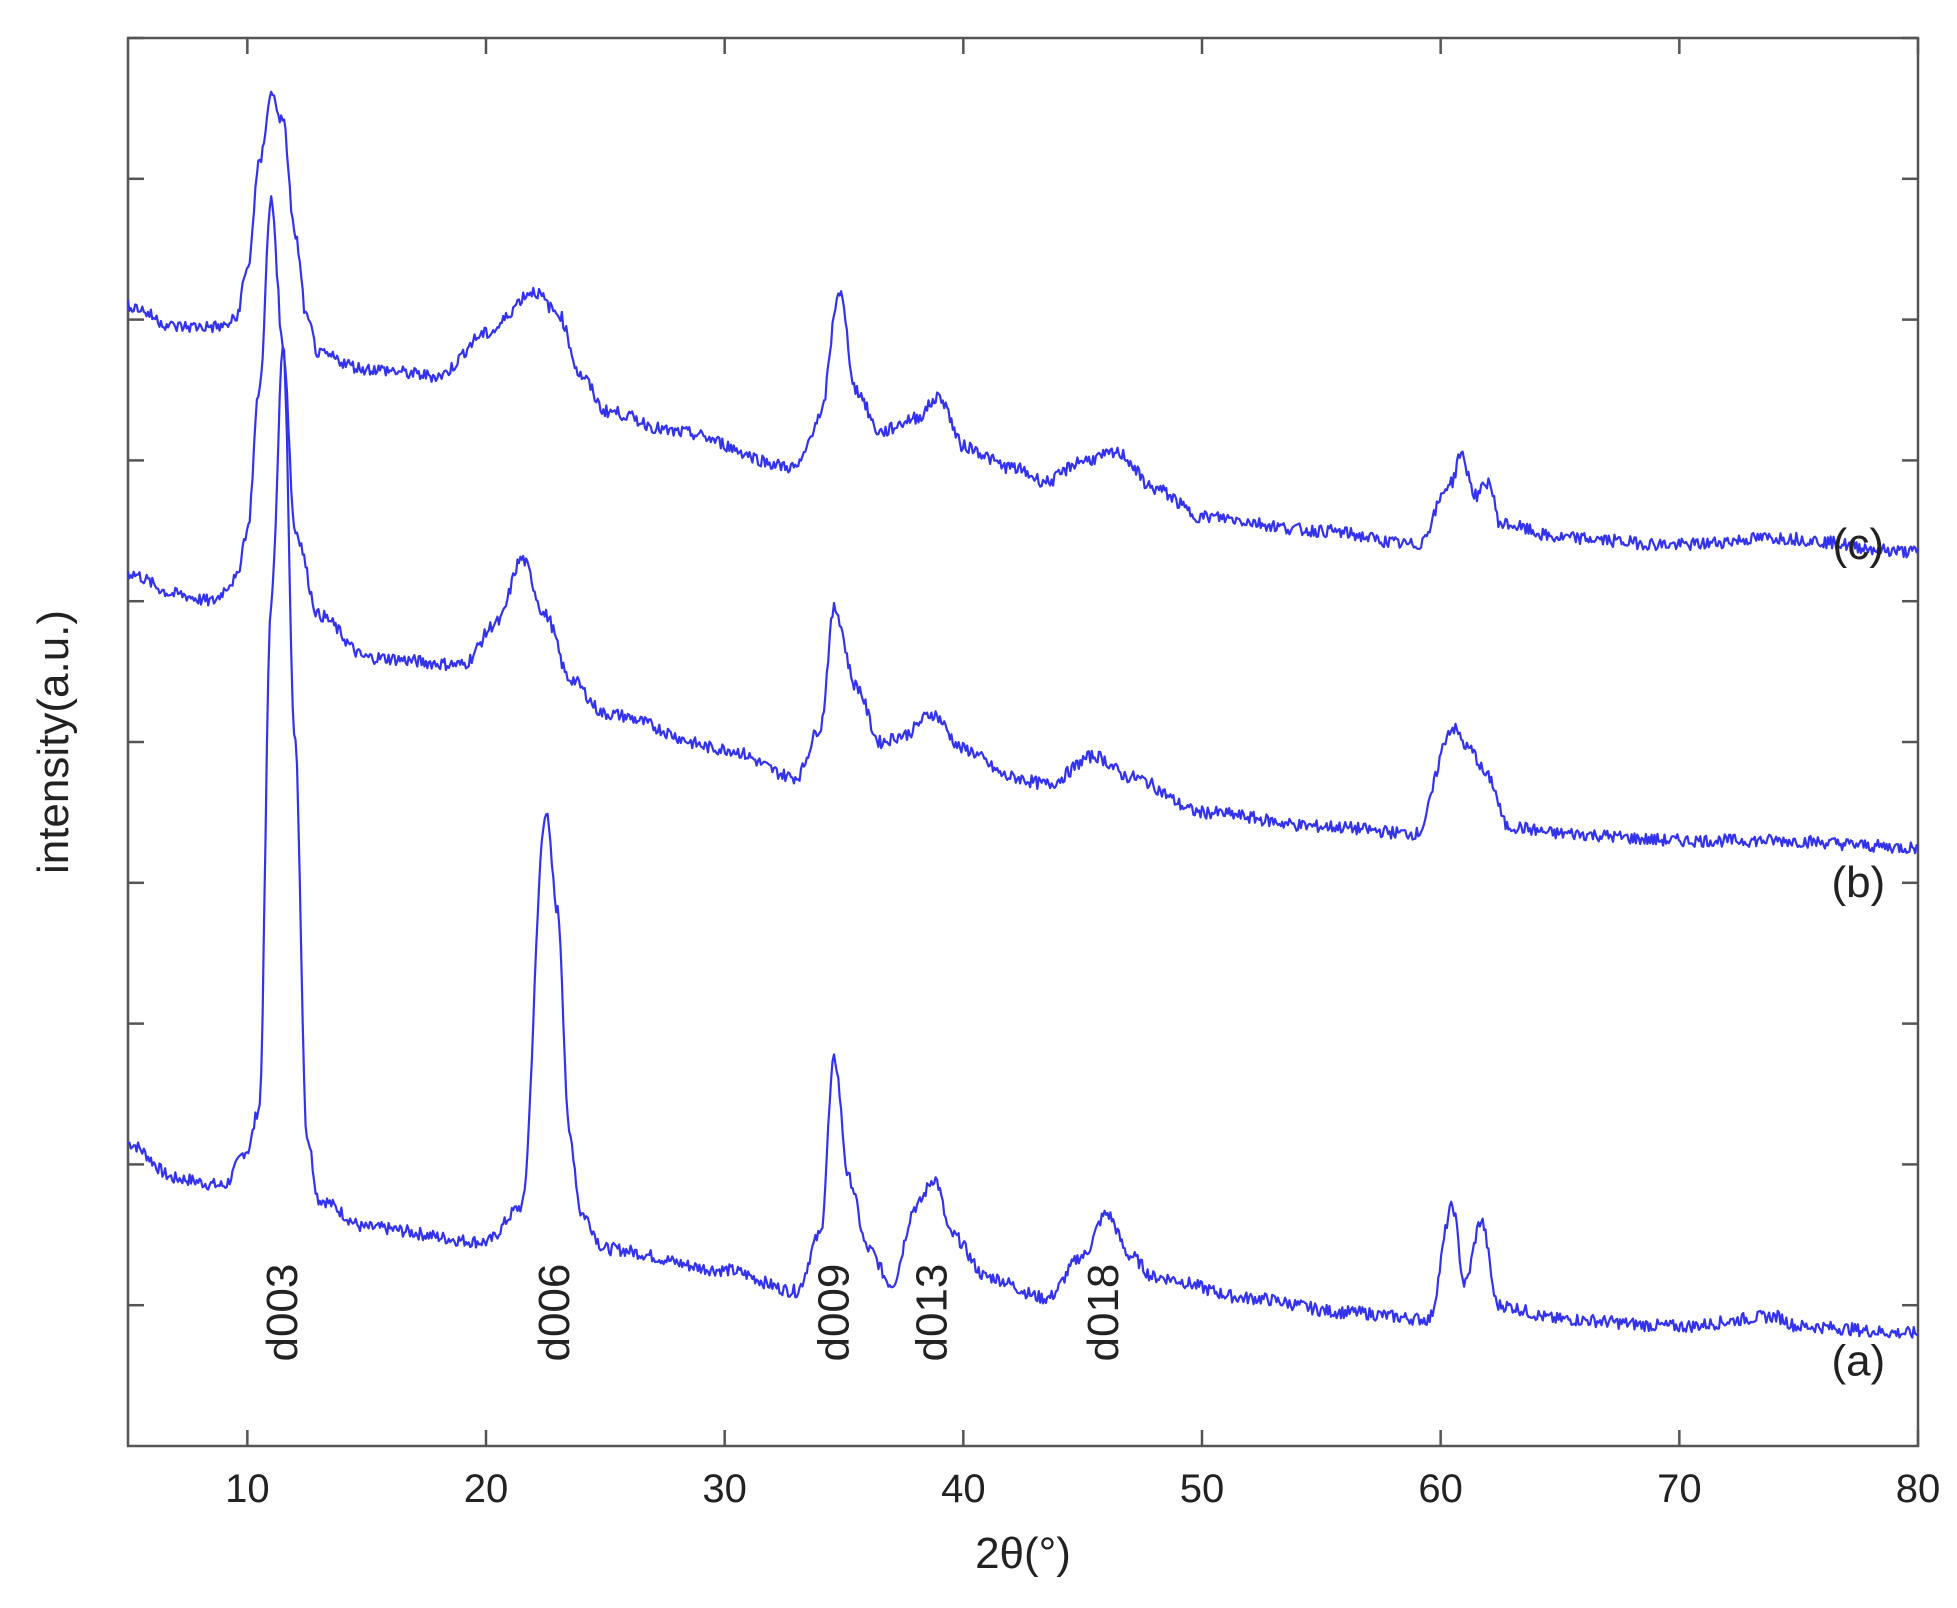 This screenshot has width=1957, height=1608. What do you see at coordinates (833, 1313) in the screenshot?
I see `peak-annotation: d009` at bounding box center [833, 1313].